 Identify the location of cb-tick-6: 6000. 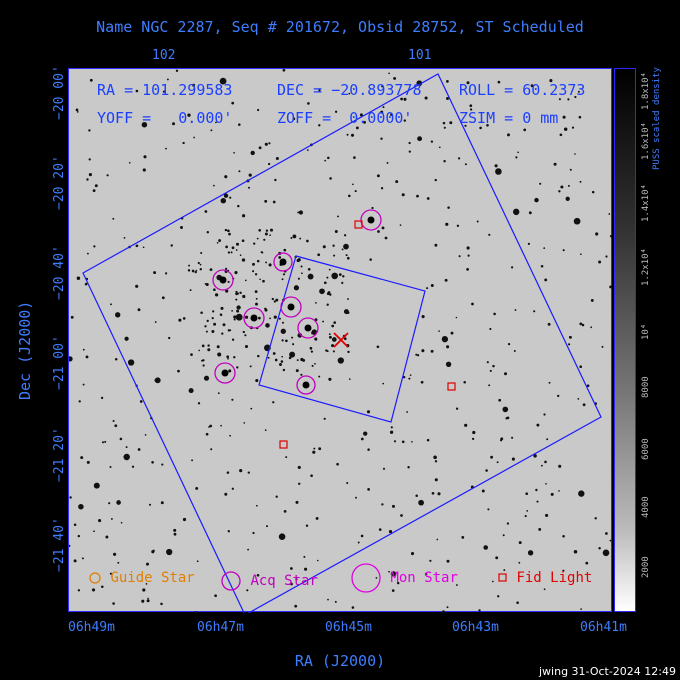
(646, 449).